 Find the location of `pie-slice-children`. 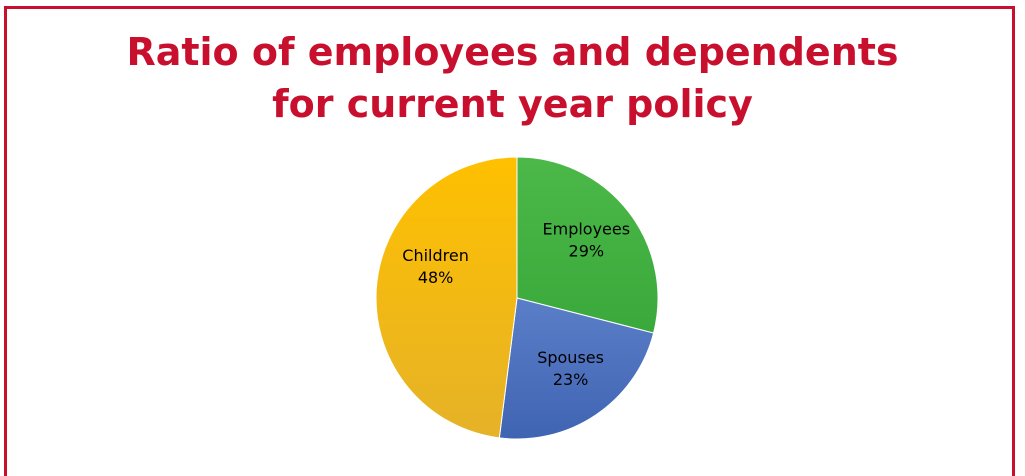

pie-slice-children is located at coordinates (446, 297).